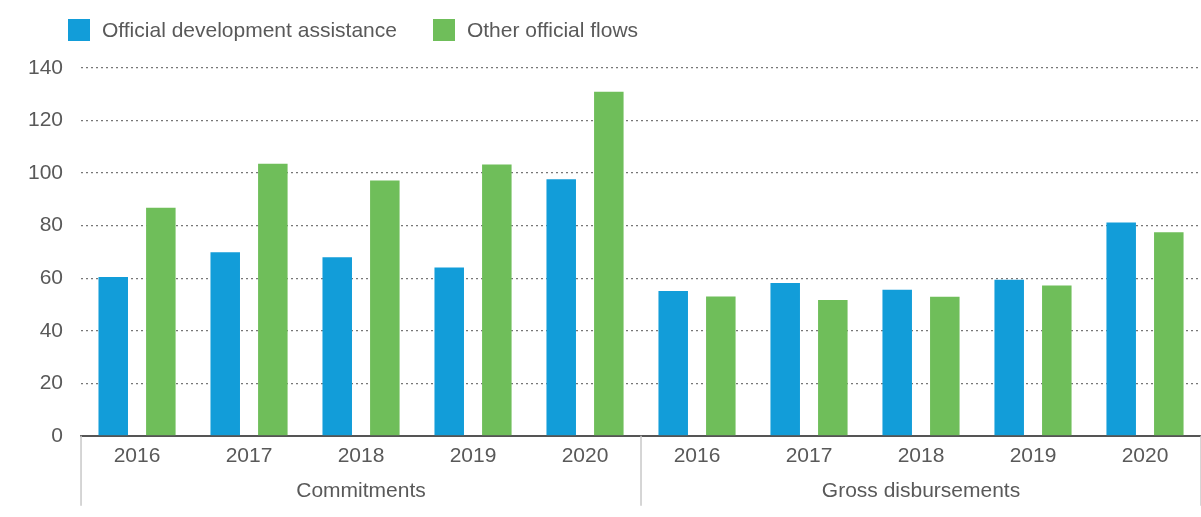  Describe the element at coordinates (51, 224) in the screenshot. I see `y-tick-label: 80` at that location.